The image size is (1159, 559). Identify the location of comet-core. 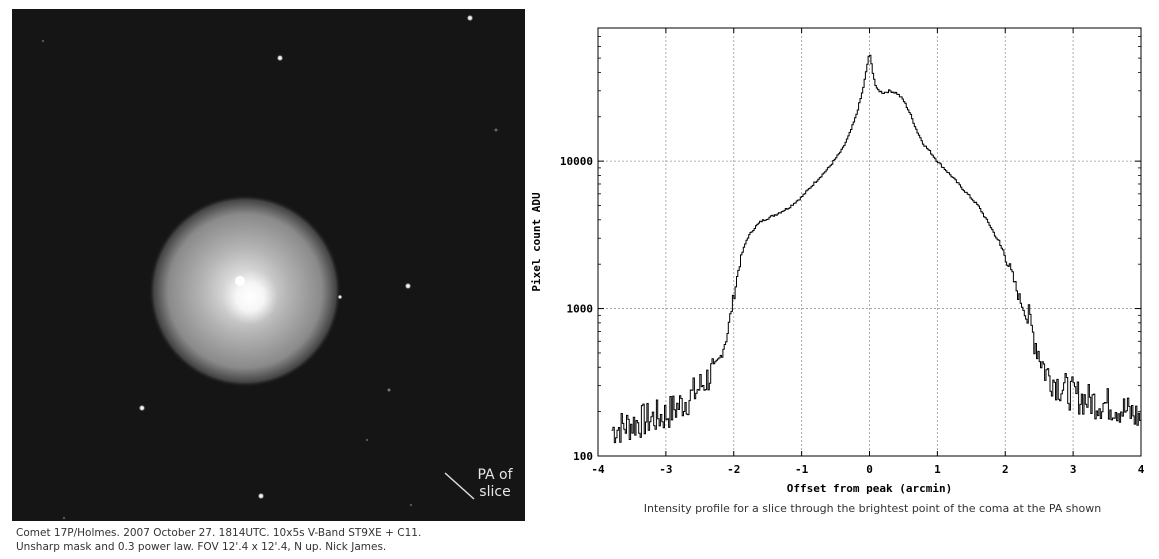
(250, 297).